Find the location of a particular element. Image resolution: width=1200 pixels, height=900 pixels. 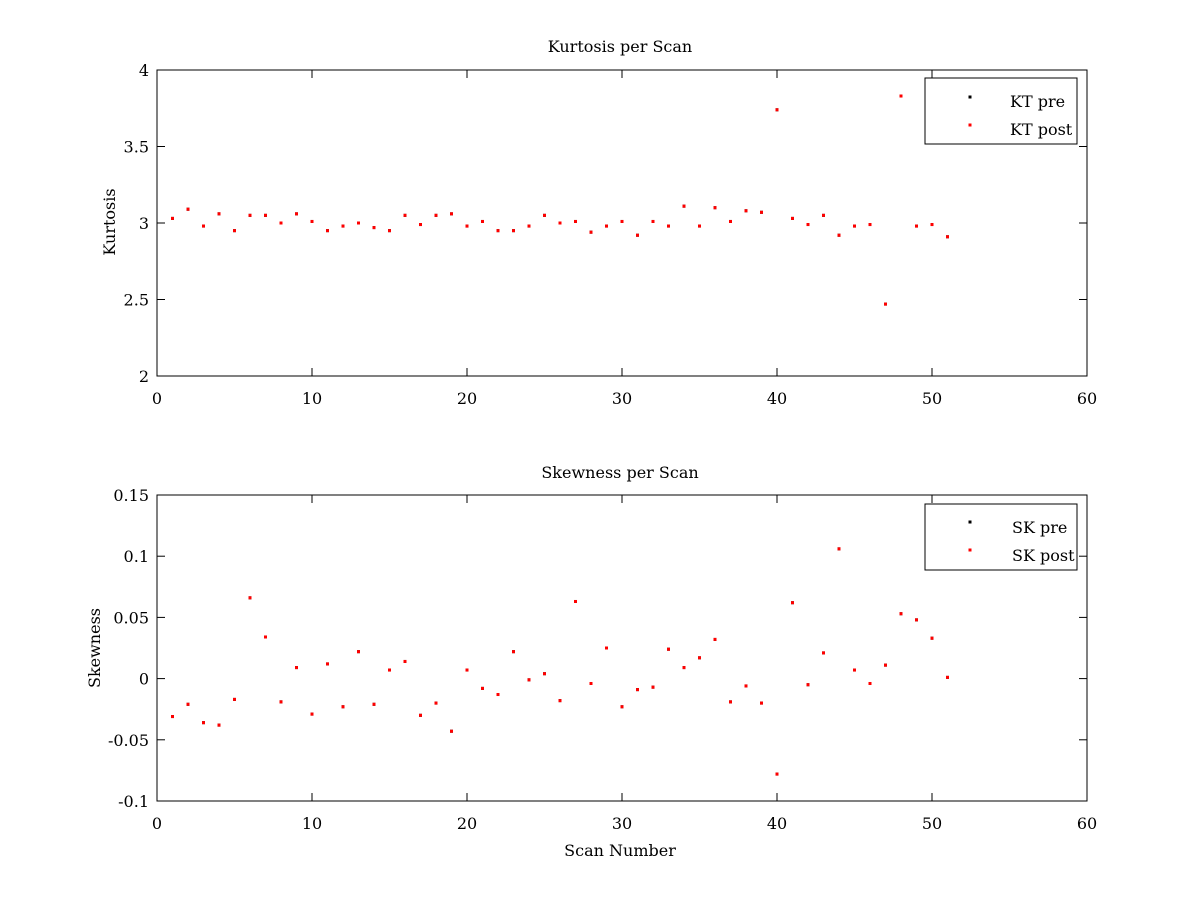

skewness-y-tick-label: 0 is located at coordinates (144, 679).